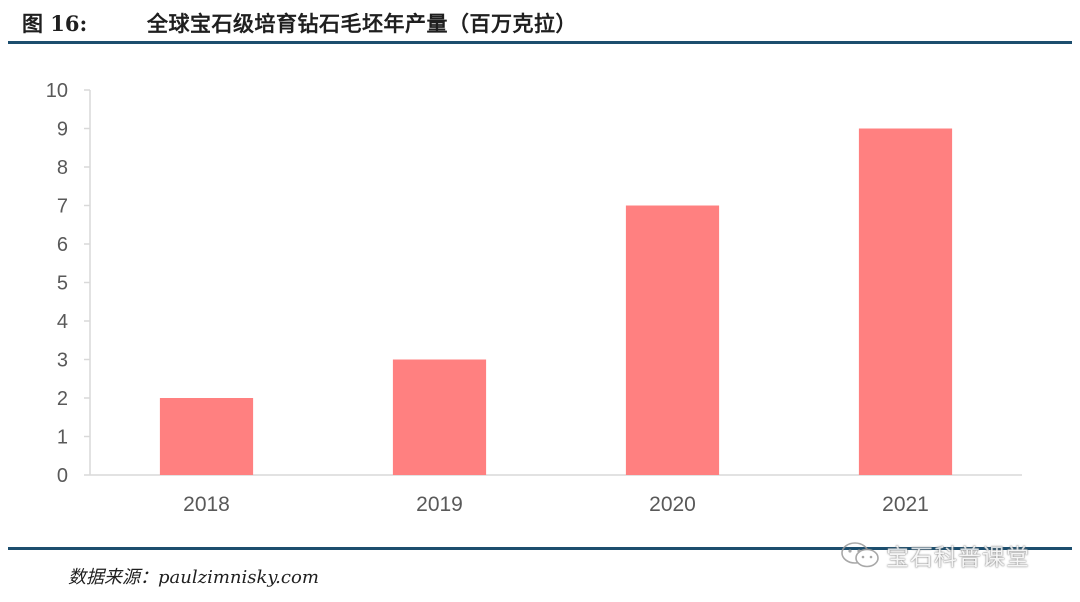 The height and width of the screenshot is (602, 1080). Describe the element at coordinates (62, 361) in the screenshot. I see `y-tick-label: 3` at that location.